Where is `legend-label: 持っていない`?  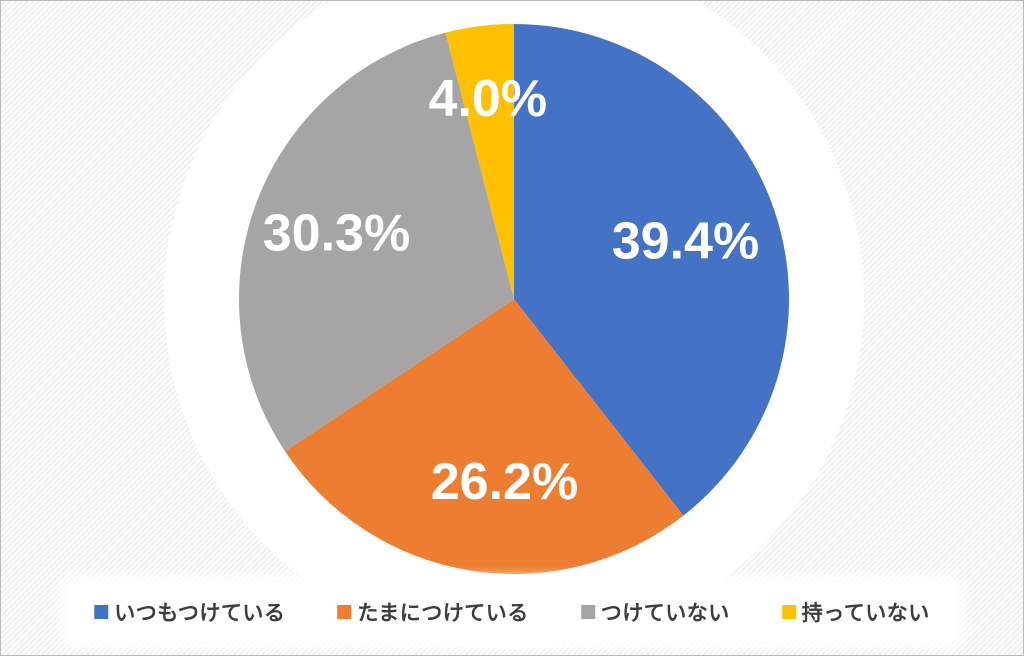
legend-label: 持っていない is located at coordinates (865, 613).